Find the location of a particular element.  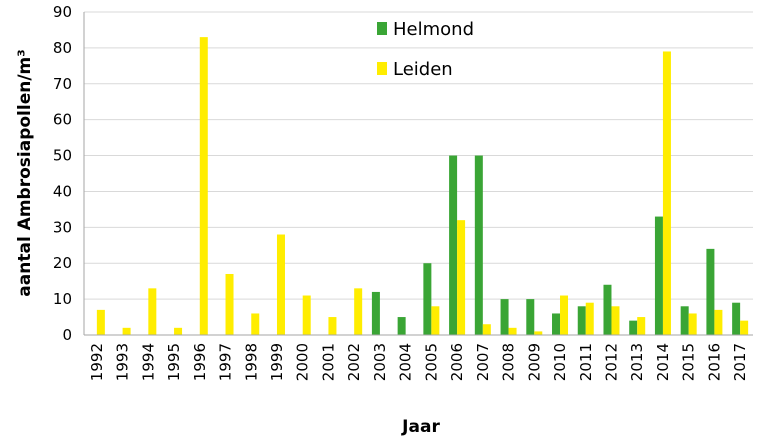

x-tick-label: 2012 is located at coordinates (611, 362).